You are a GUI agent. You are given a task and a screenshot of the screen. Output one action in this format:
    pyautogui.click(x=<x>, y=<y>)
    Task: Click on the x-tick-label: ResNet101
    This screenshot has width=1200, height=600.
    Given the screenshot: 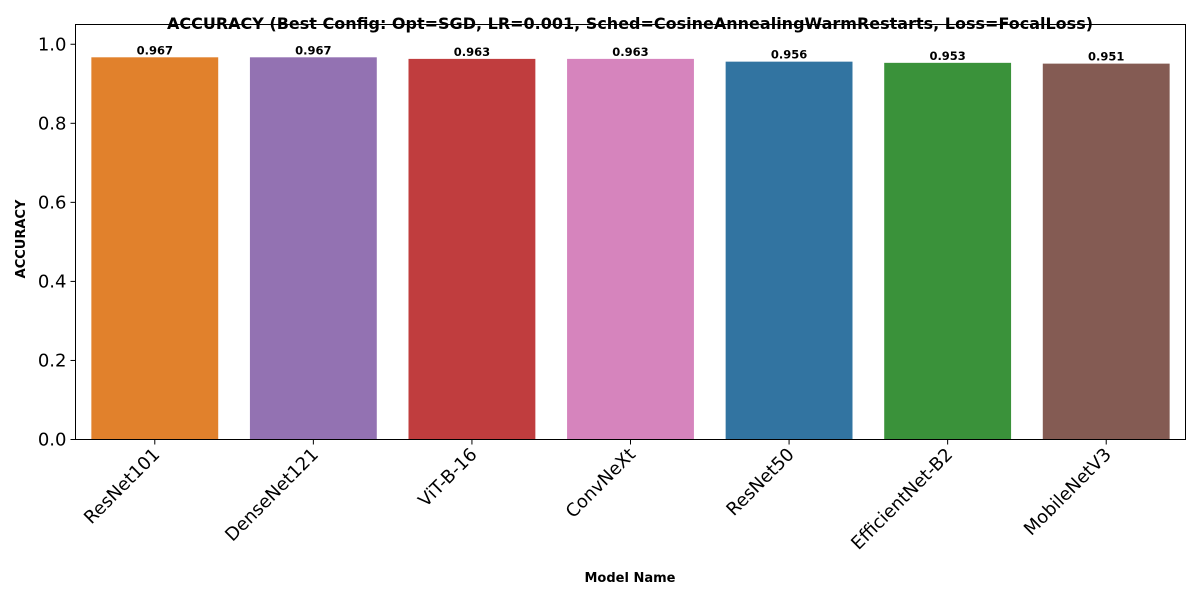 What is the action you would take?
    pyautogui.click(x=122, y=486)
    